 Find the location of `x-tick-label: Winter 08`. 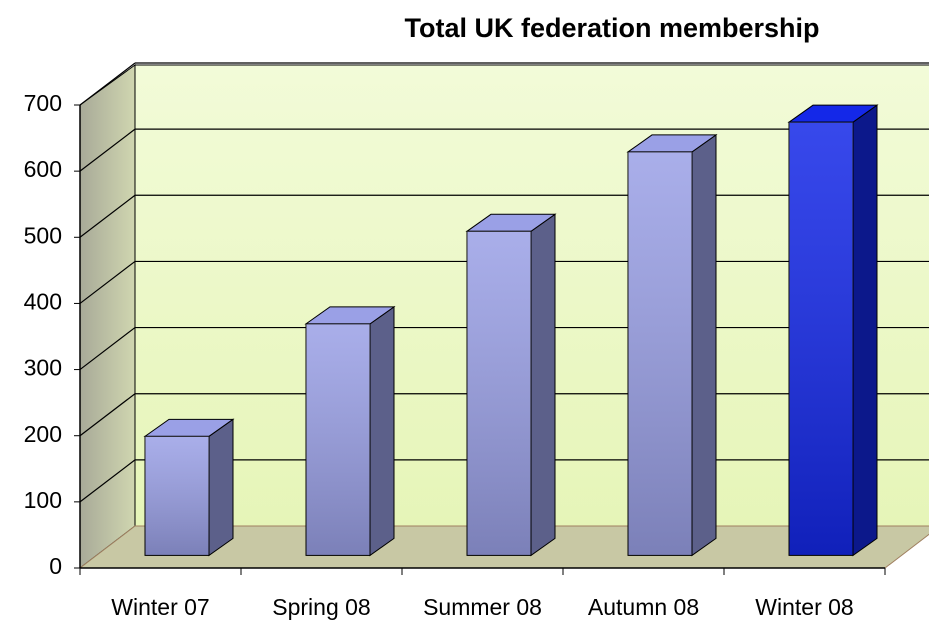

x-tick-label: Winter 08 is located at coordinates (804, 607).